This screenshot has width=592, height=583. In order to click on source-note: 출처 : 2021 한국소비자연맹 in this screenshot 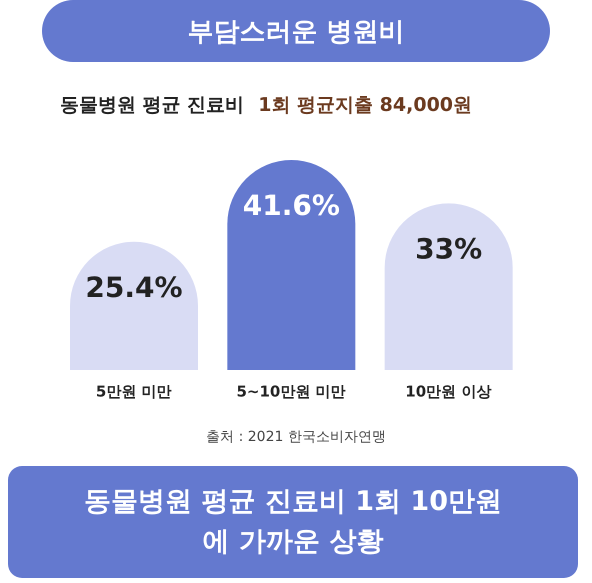, I will do `click(296, 437)`.